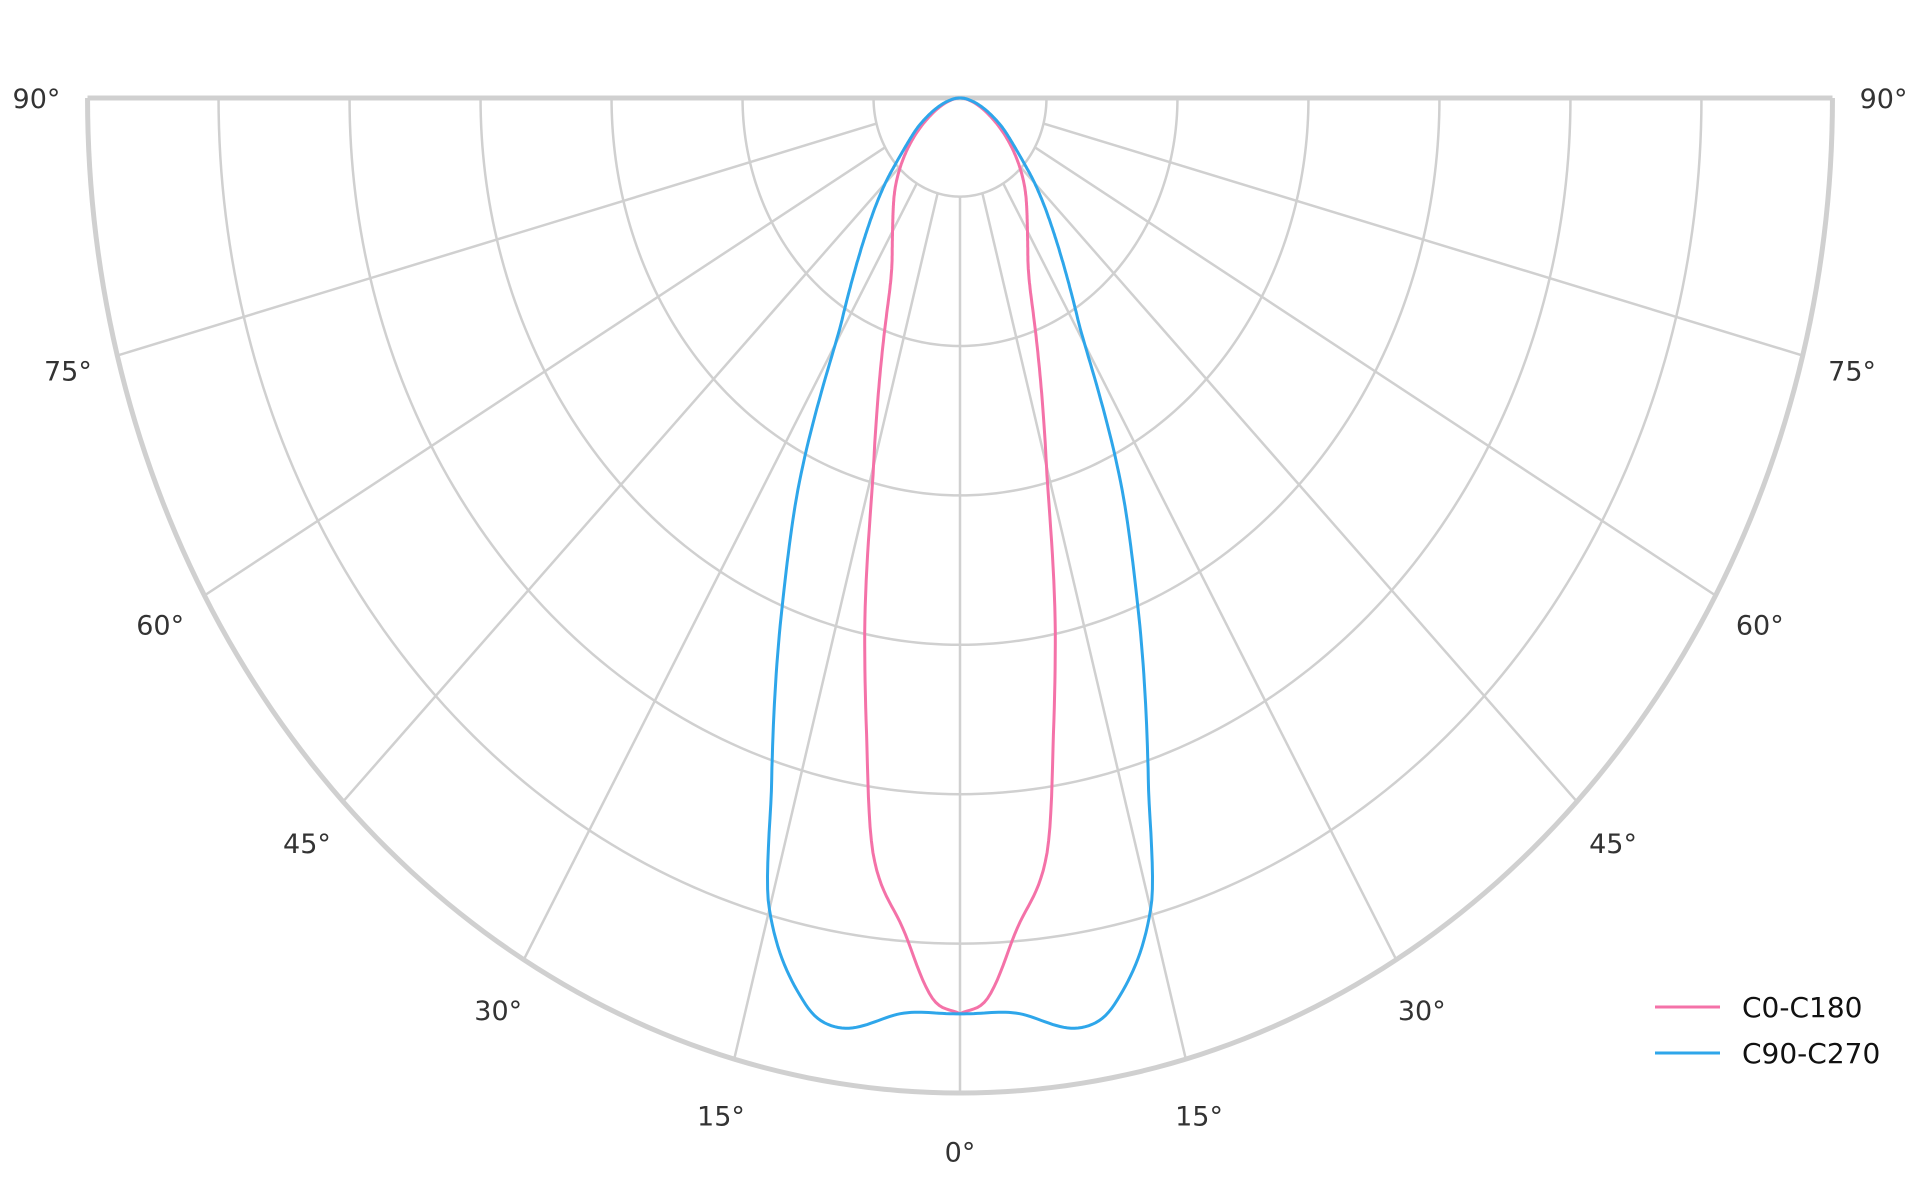 Image resolution: width=1920 pixels, height=1177 pixels. What do you see at coordinates (1802, 1007) in the screenshot?
I see `legend-label-c0-c180: C0-C180` at bounding box center [1802, 1007].